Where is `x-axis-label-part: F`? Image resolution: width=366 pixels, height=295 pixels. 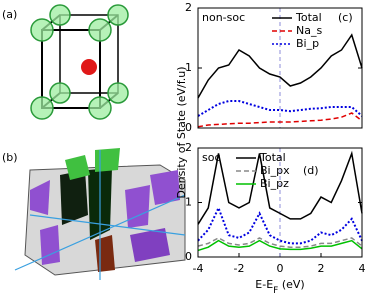
x-axis-label-part: F is located at coordinates (275, 290).